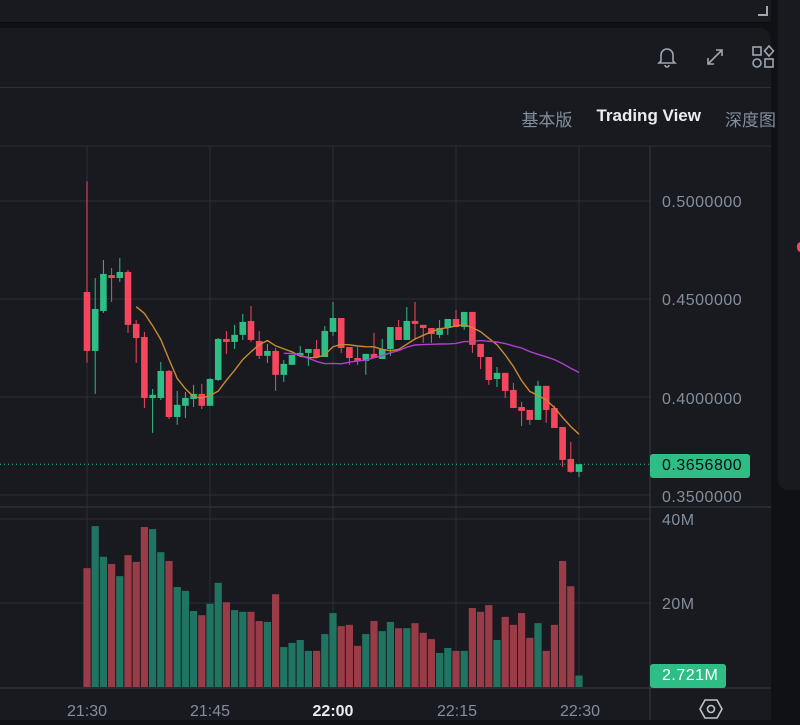  I want to click on expand-icon, so click(715, 57).